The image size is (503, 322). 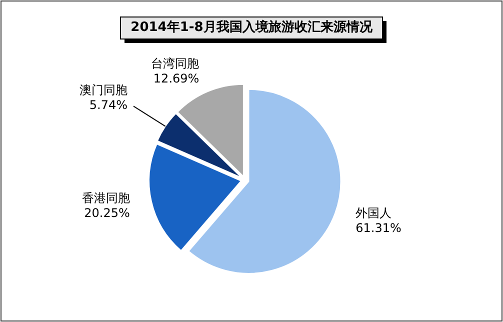 What do you see at coordinates (107, 213) in the screenshot?
I see `data-label: 20.25%` at bounding box center [107, 213].